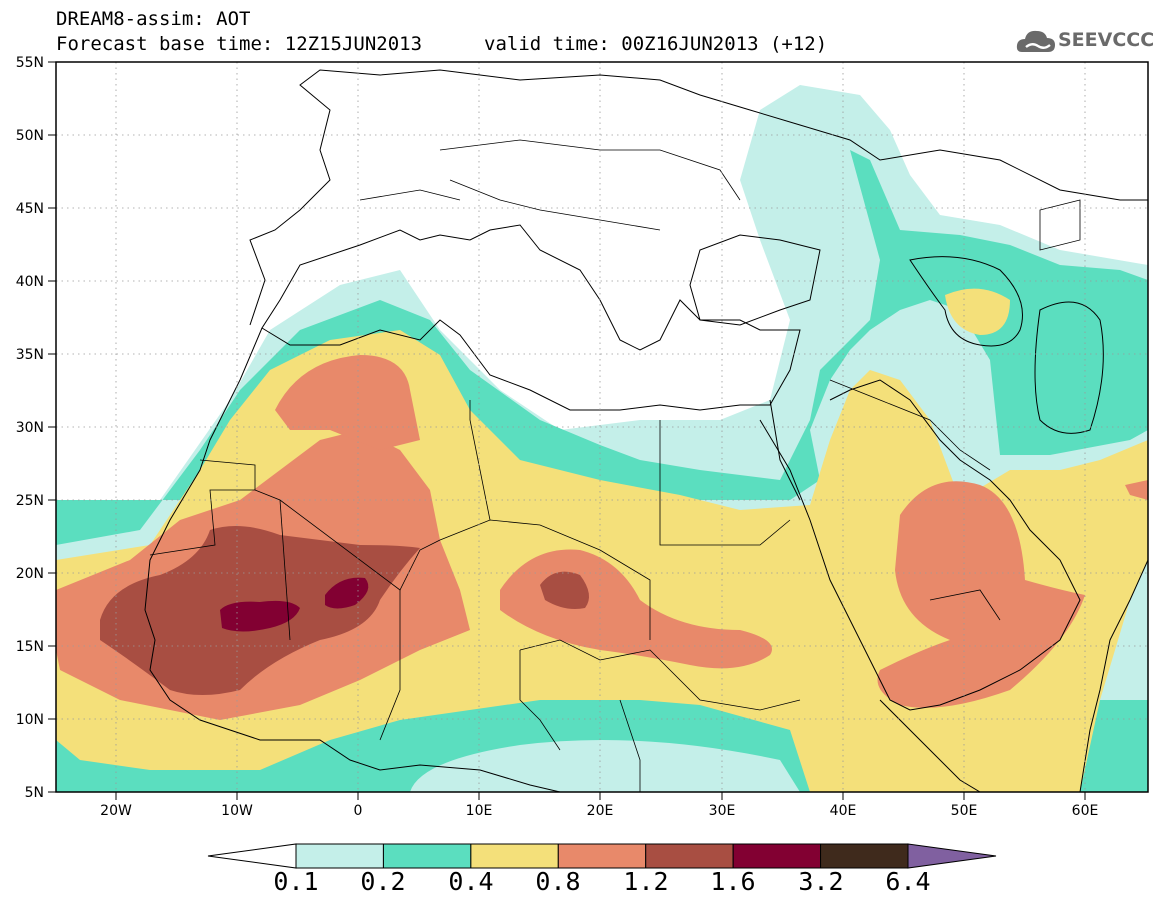 This screenshot has width=1165, height=905. Describe the element at coordinates (34, 793) in the screenshot. I see `lat-label: 5N` at that location.